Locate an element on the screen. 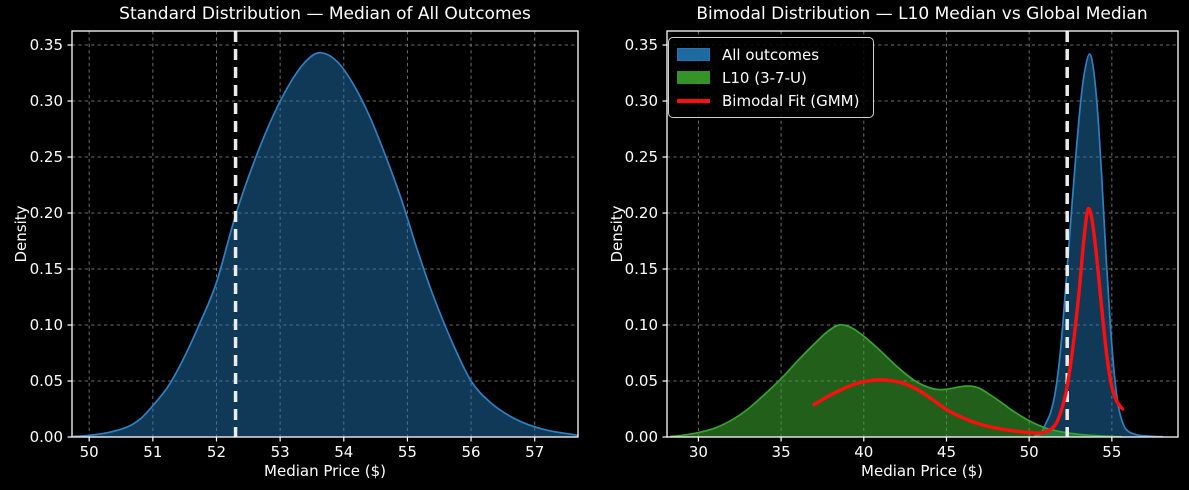 Image resolution: width=1189 pixels, height=490 pixels. x-tick-label: 51 is located at coordinates (152, 452).